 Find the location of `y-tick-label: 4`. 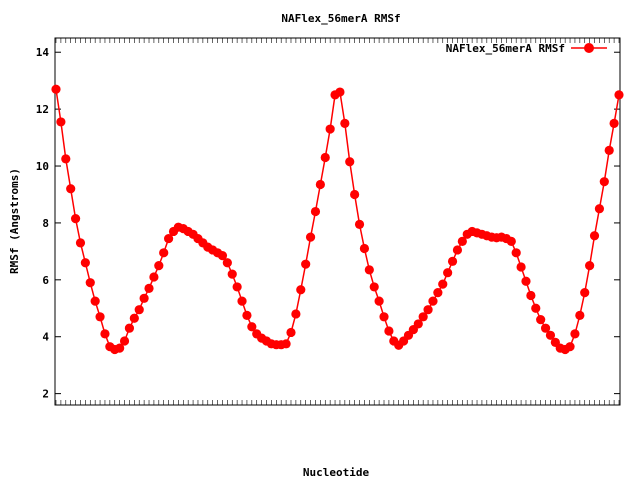

y-tick-label: 4 is located at coordinates (45, 337).